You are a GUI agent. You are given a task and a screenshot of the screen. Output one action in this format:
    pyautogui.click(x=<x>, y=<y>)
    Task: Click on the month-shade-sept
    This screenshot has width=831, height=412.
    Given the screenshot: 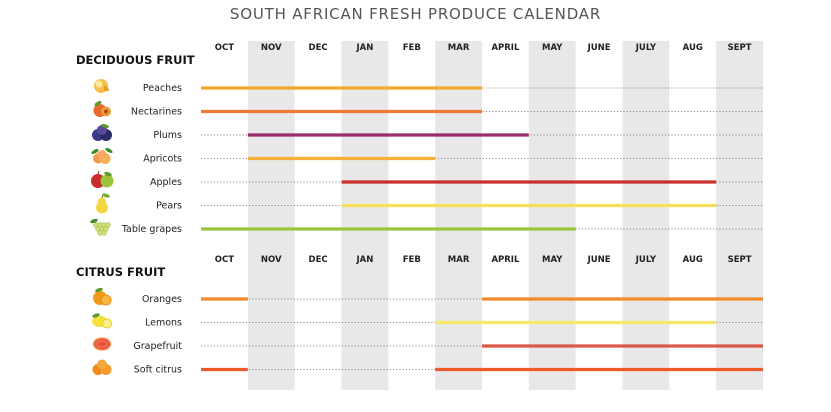 What is the action you would take?
    pyautogui.click(x=739, y=215)
    